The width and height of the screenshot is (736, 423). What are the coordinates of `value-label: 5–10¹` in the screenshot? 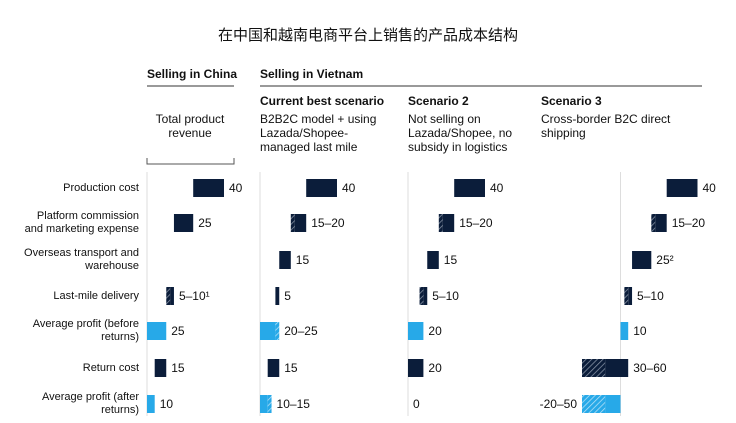 It's located at (194, 296).